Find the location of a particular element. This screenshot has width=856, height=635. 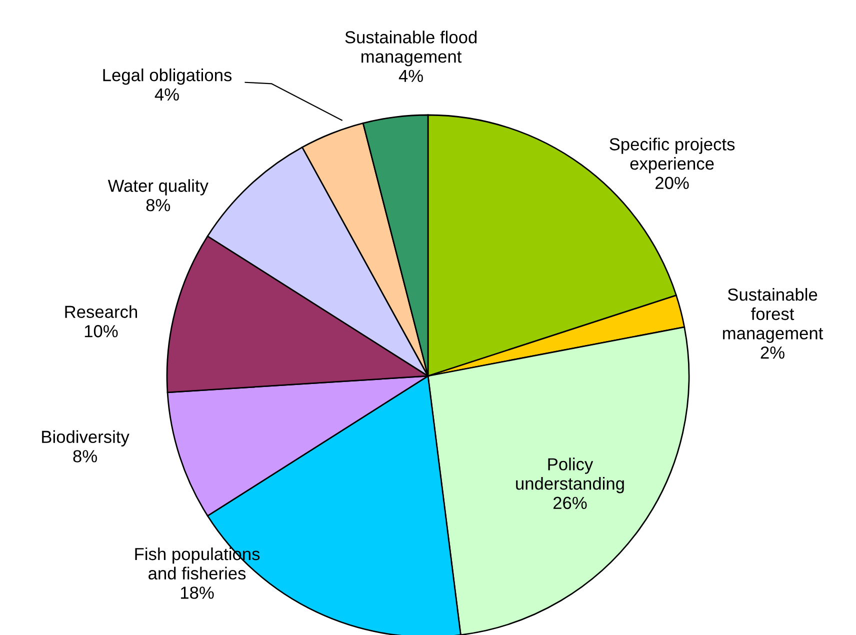

data-label: 10% is located at coordinates (101, 331).